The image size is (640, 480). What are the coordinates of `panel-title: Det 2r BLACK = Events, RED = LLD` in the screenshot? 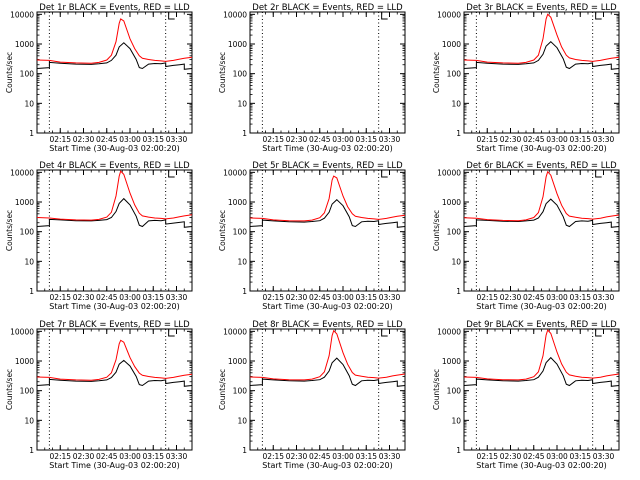 It's located at (327, 8).